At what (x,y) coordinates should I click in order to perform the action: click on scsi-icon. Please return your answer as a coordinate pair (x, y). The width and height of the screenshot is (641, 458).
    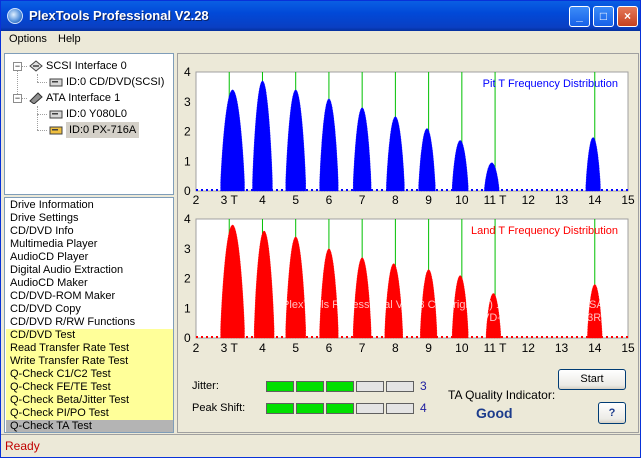
    Looking at the image, I should click on (36, 66).